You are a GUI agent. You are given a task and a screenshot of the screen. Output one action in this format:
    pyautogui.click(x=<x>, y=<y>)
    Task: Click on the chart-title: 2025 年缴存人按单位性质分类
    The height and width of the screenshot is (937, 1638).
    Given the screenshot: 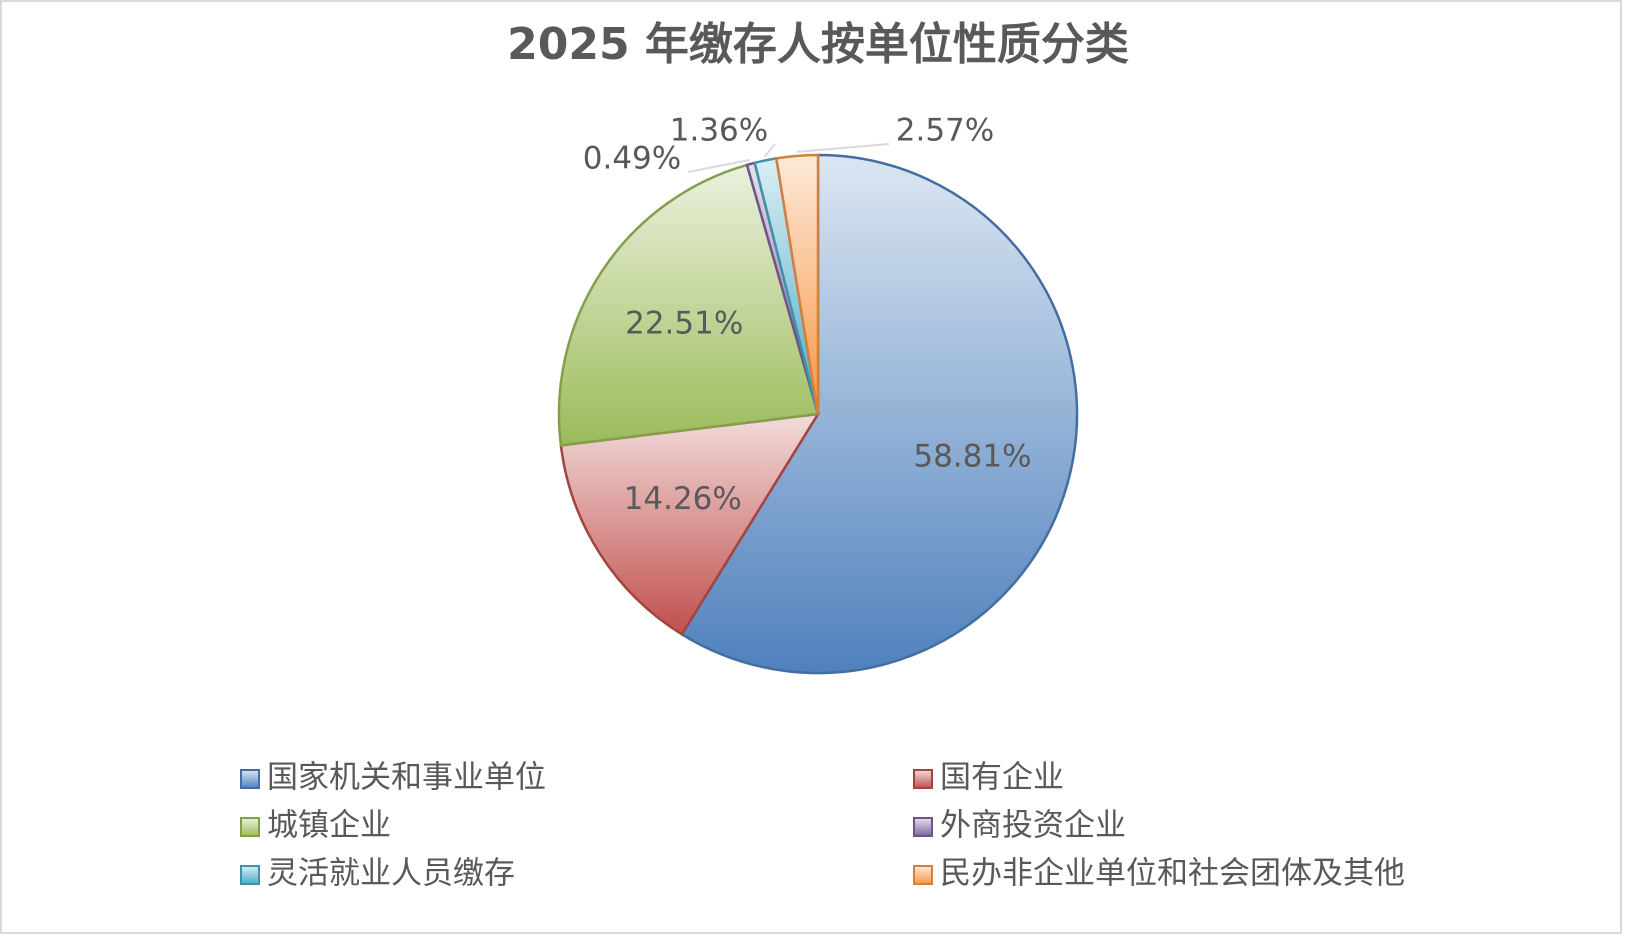 What is the action you would take?
    pyautogui.click(x=818, y=44)
    